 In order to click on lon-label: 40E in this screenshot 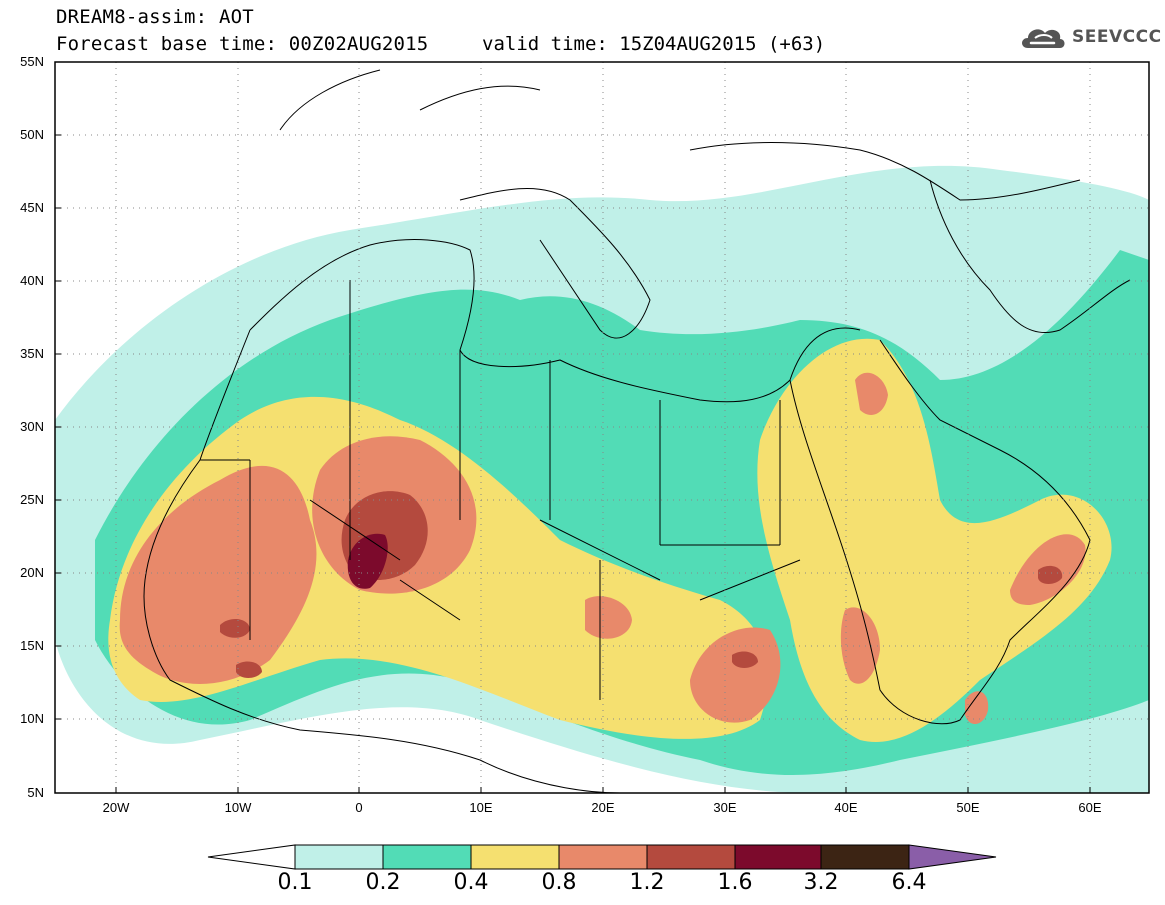, I will do `click(846, 807)`.